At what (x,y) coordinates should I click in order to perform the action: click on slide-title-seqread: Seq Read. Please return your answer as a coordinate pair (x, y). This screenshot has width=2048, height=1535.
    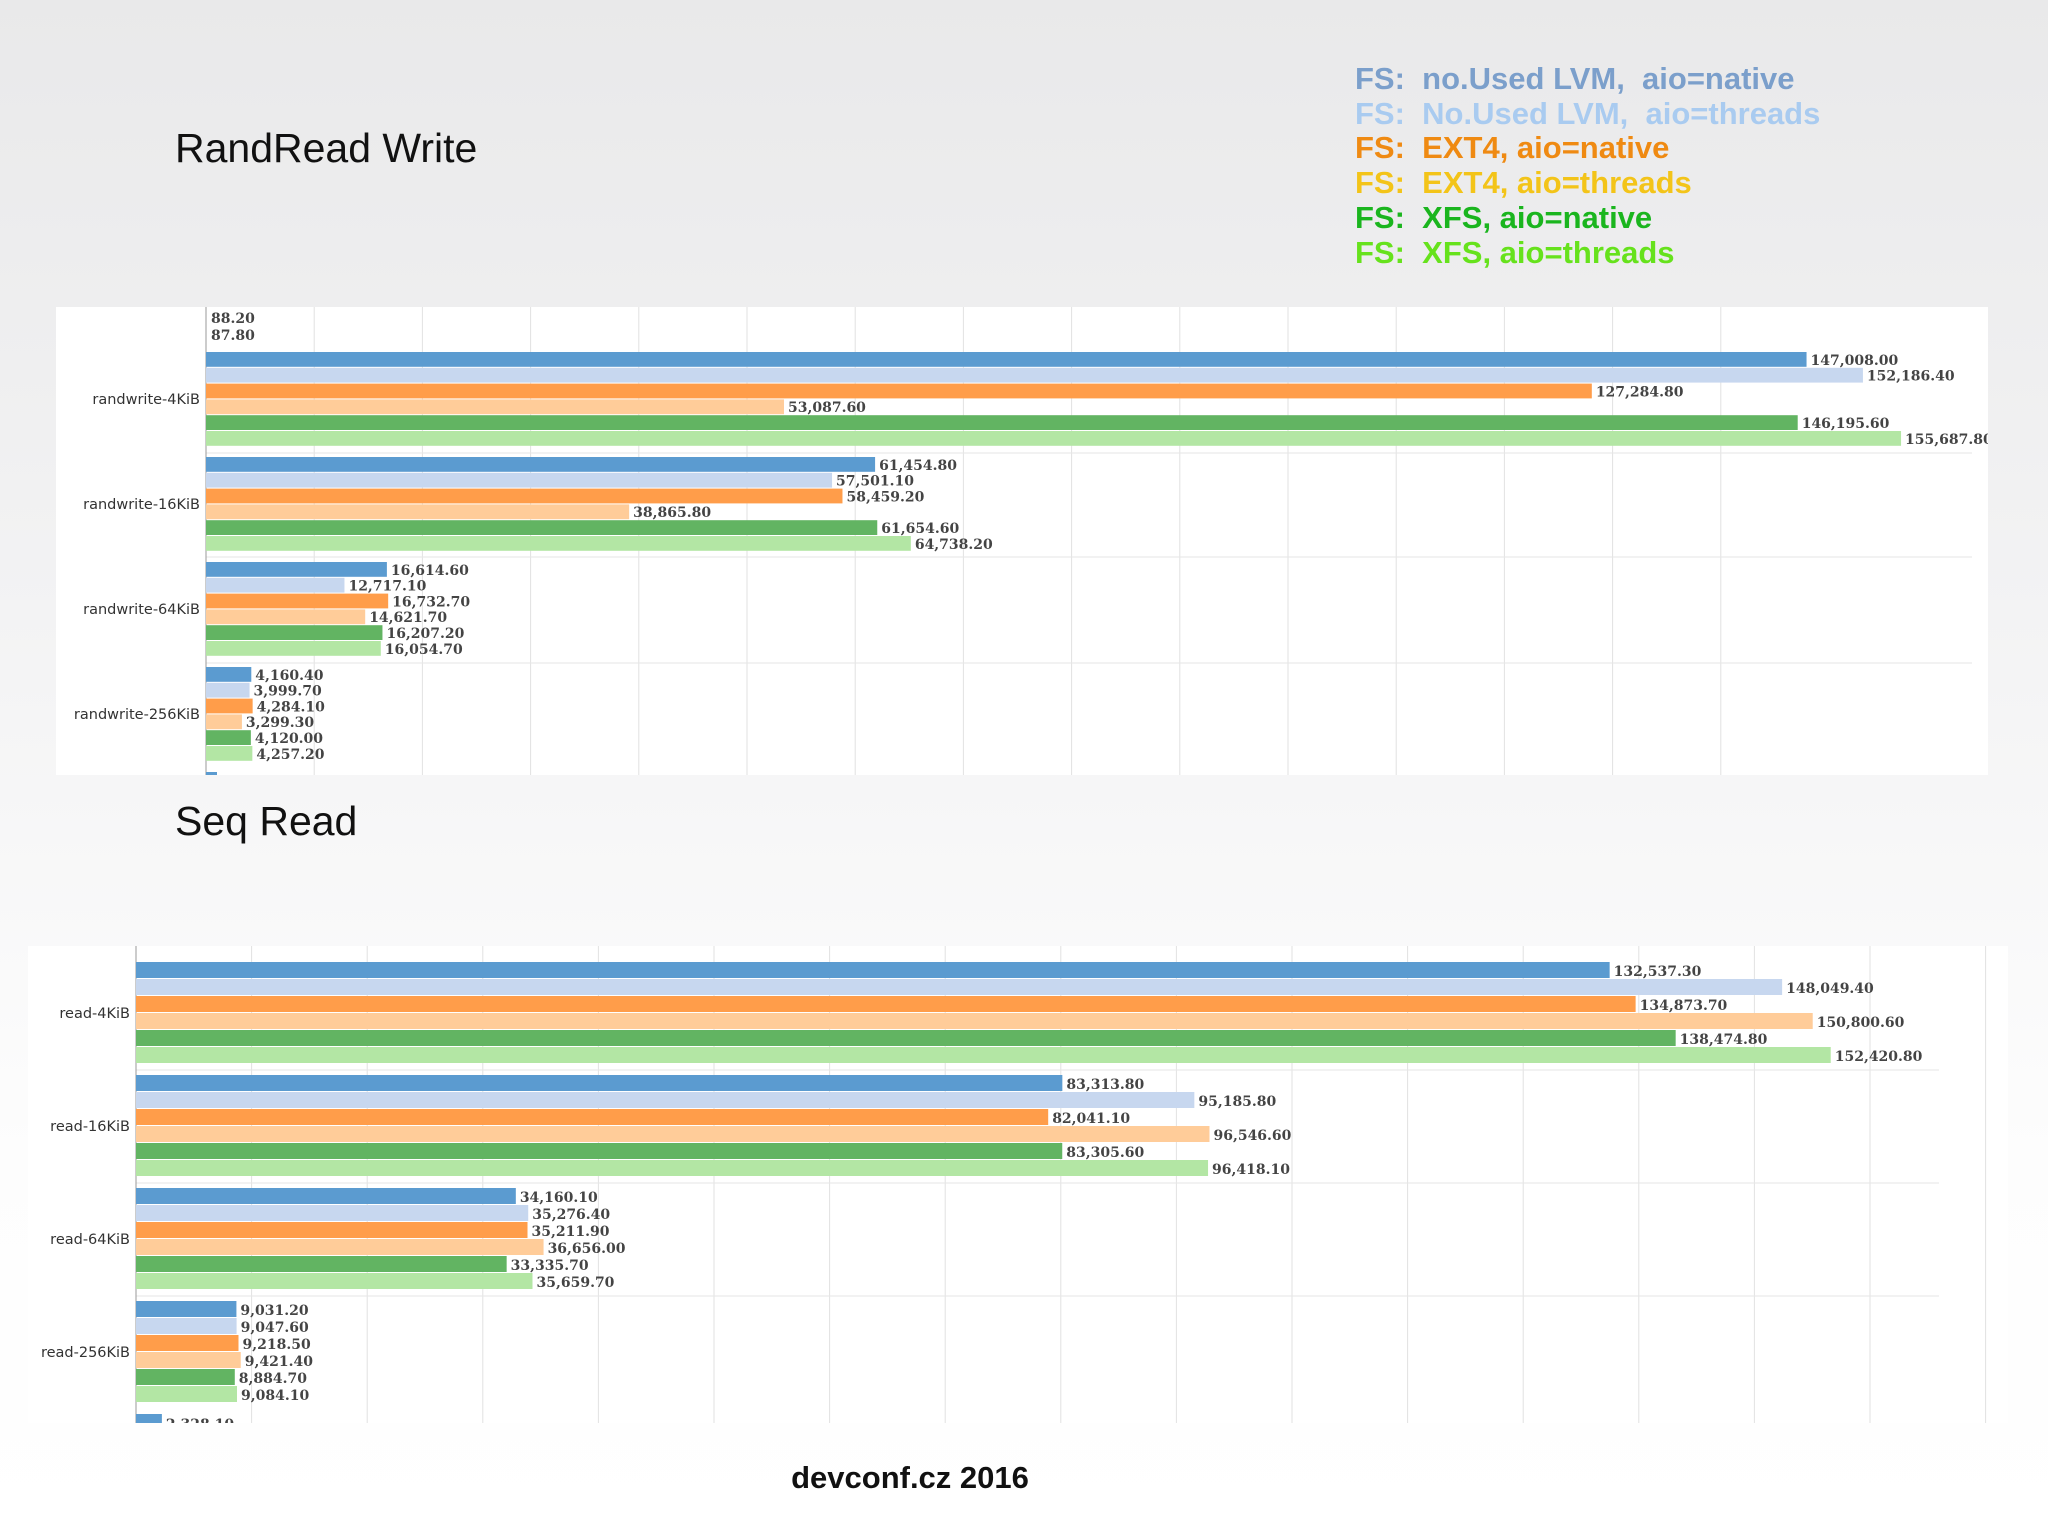
    Looking at the image, I should click on (266, 821).